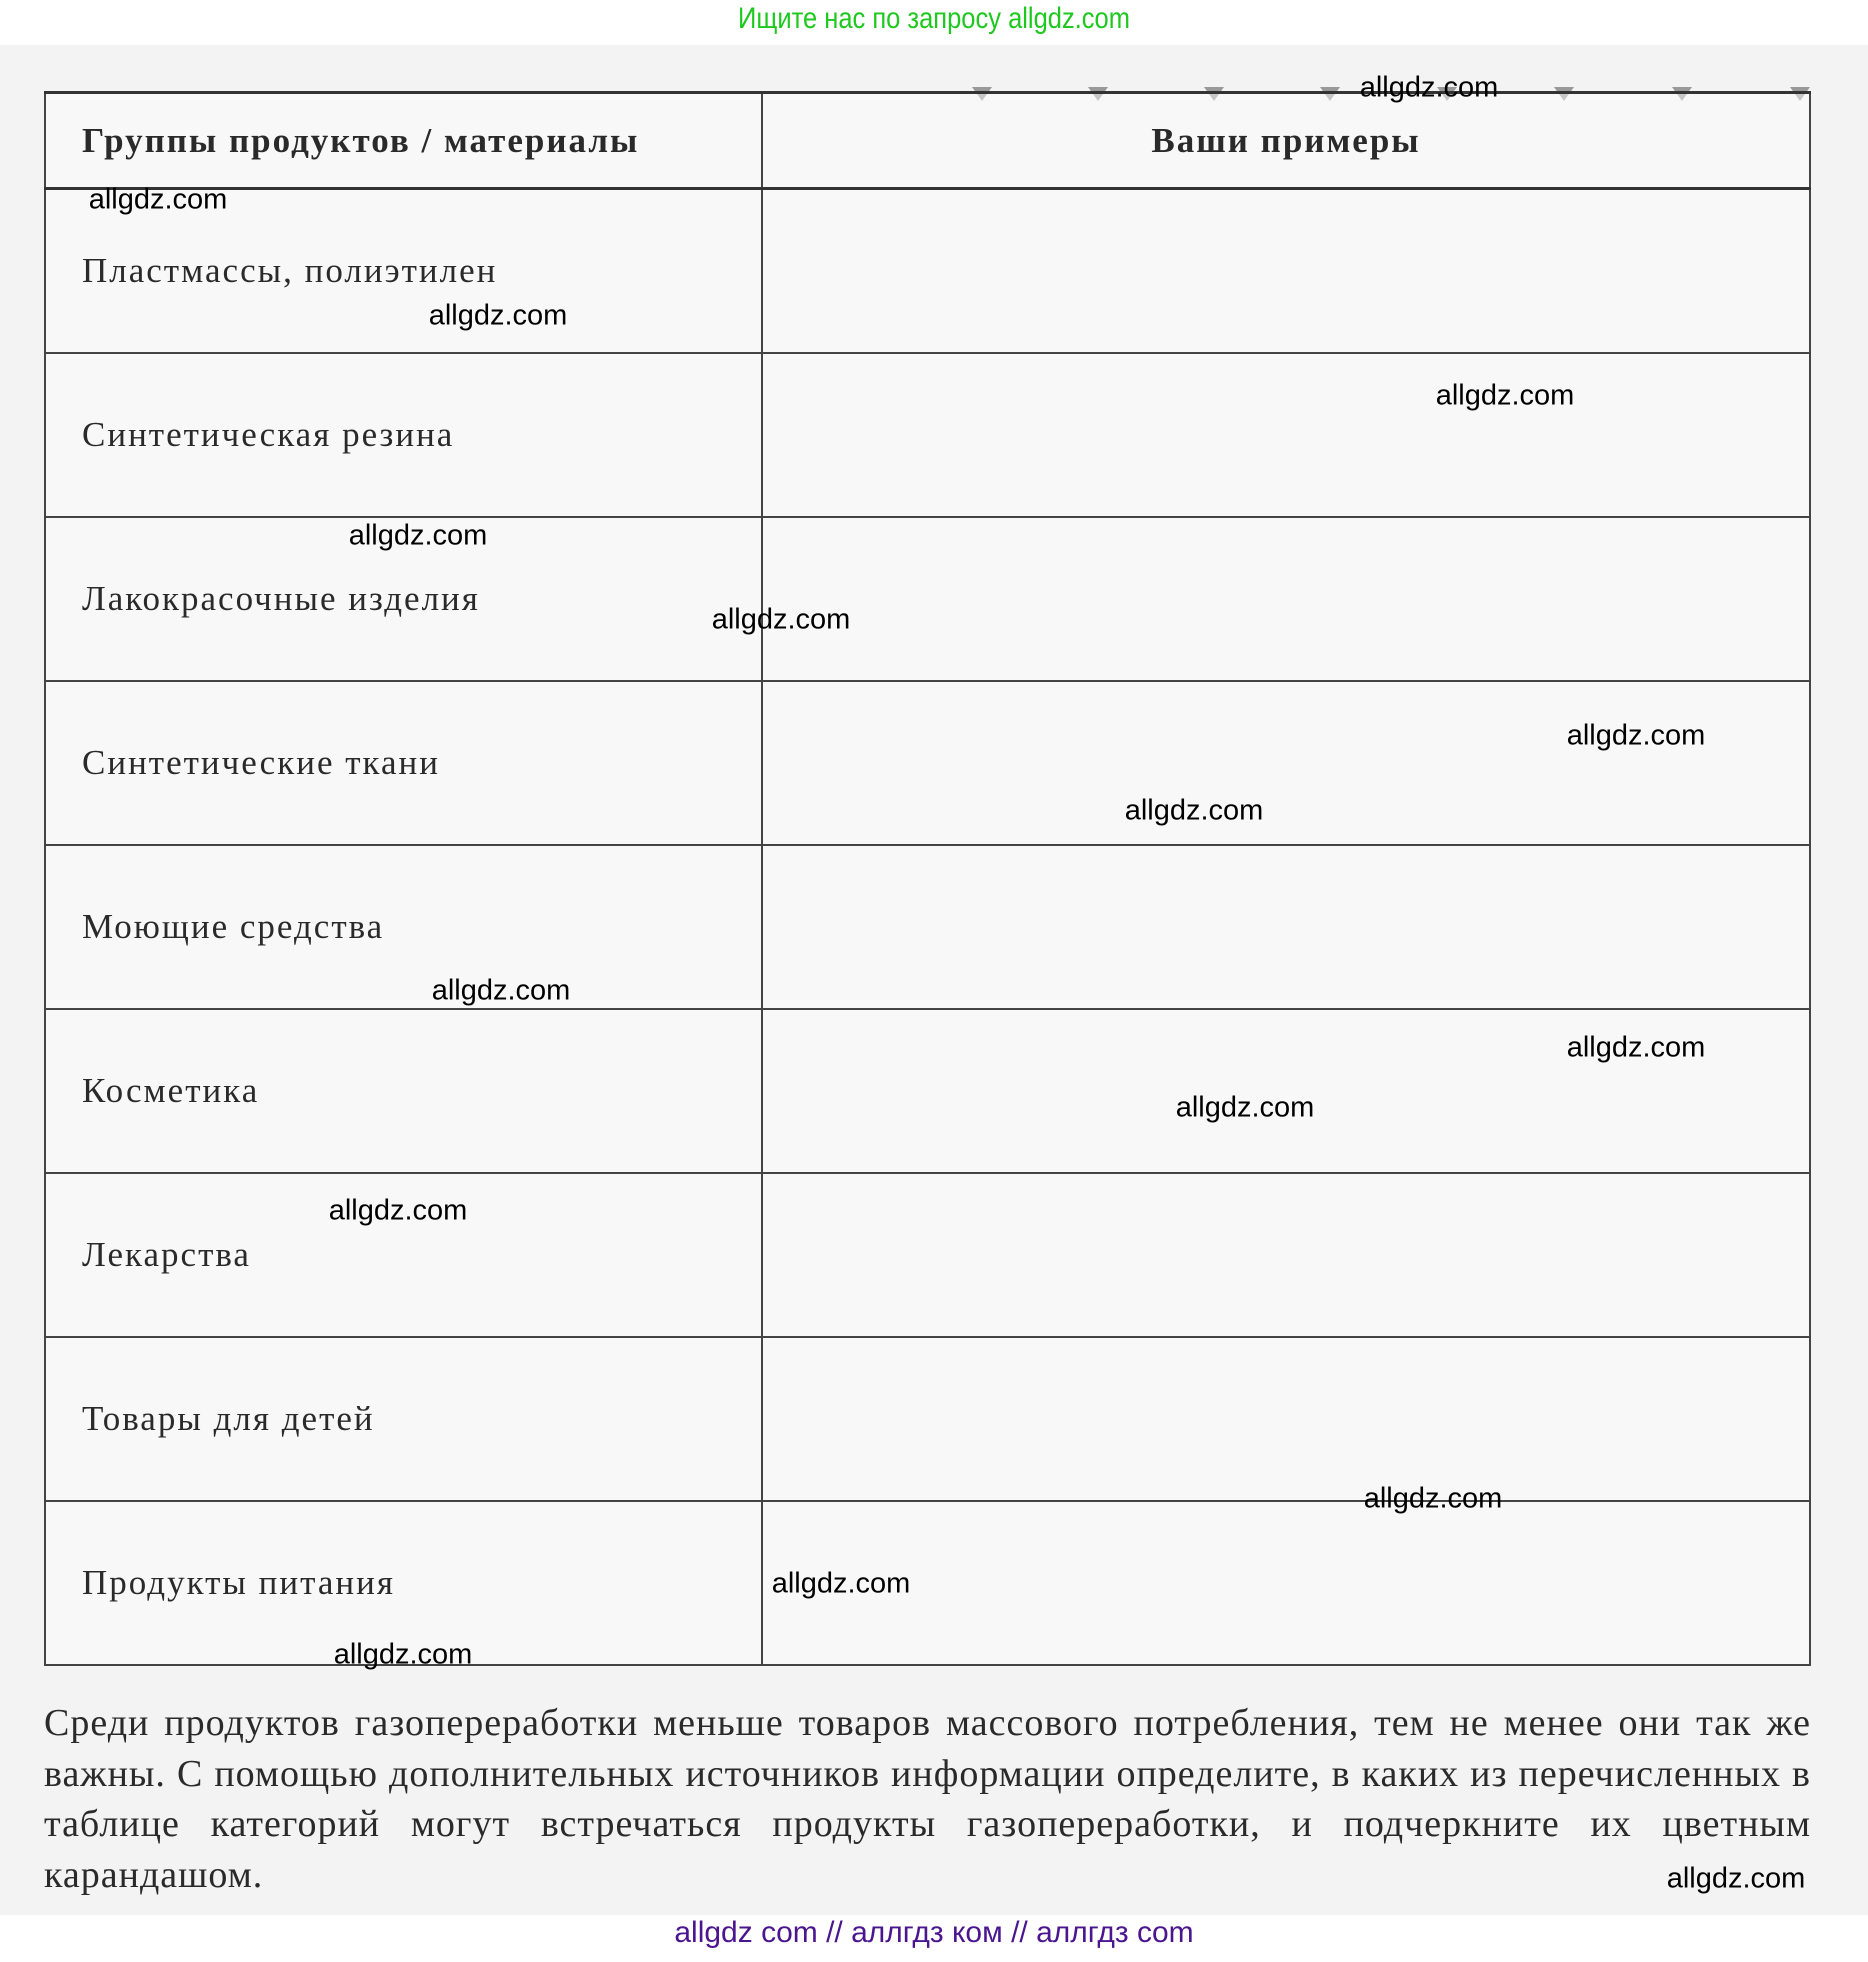 The image size is (1868, 1962). I want to click on table-row: Лекарства, so click(927, 1255).